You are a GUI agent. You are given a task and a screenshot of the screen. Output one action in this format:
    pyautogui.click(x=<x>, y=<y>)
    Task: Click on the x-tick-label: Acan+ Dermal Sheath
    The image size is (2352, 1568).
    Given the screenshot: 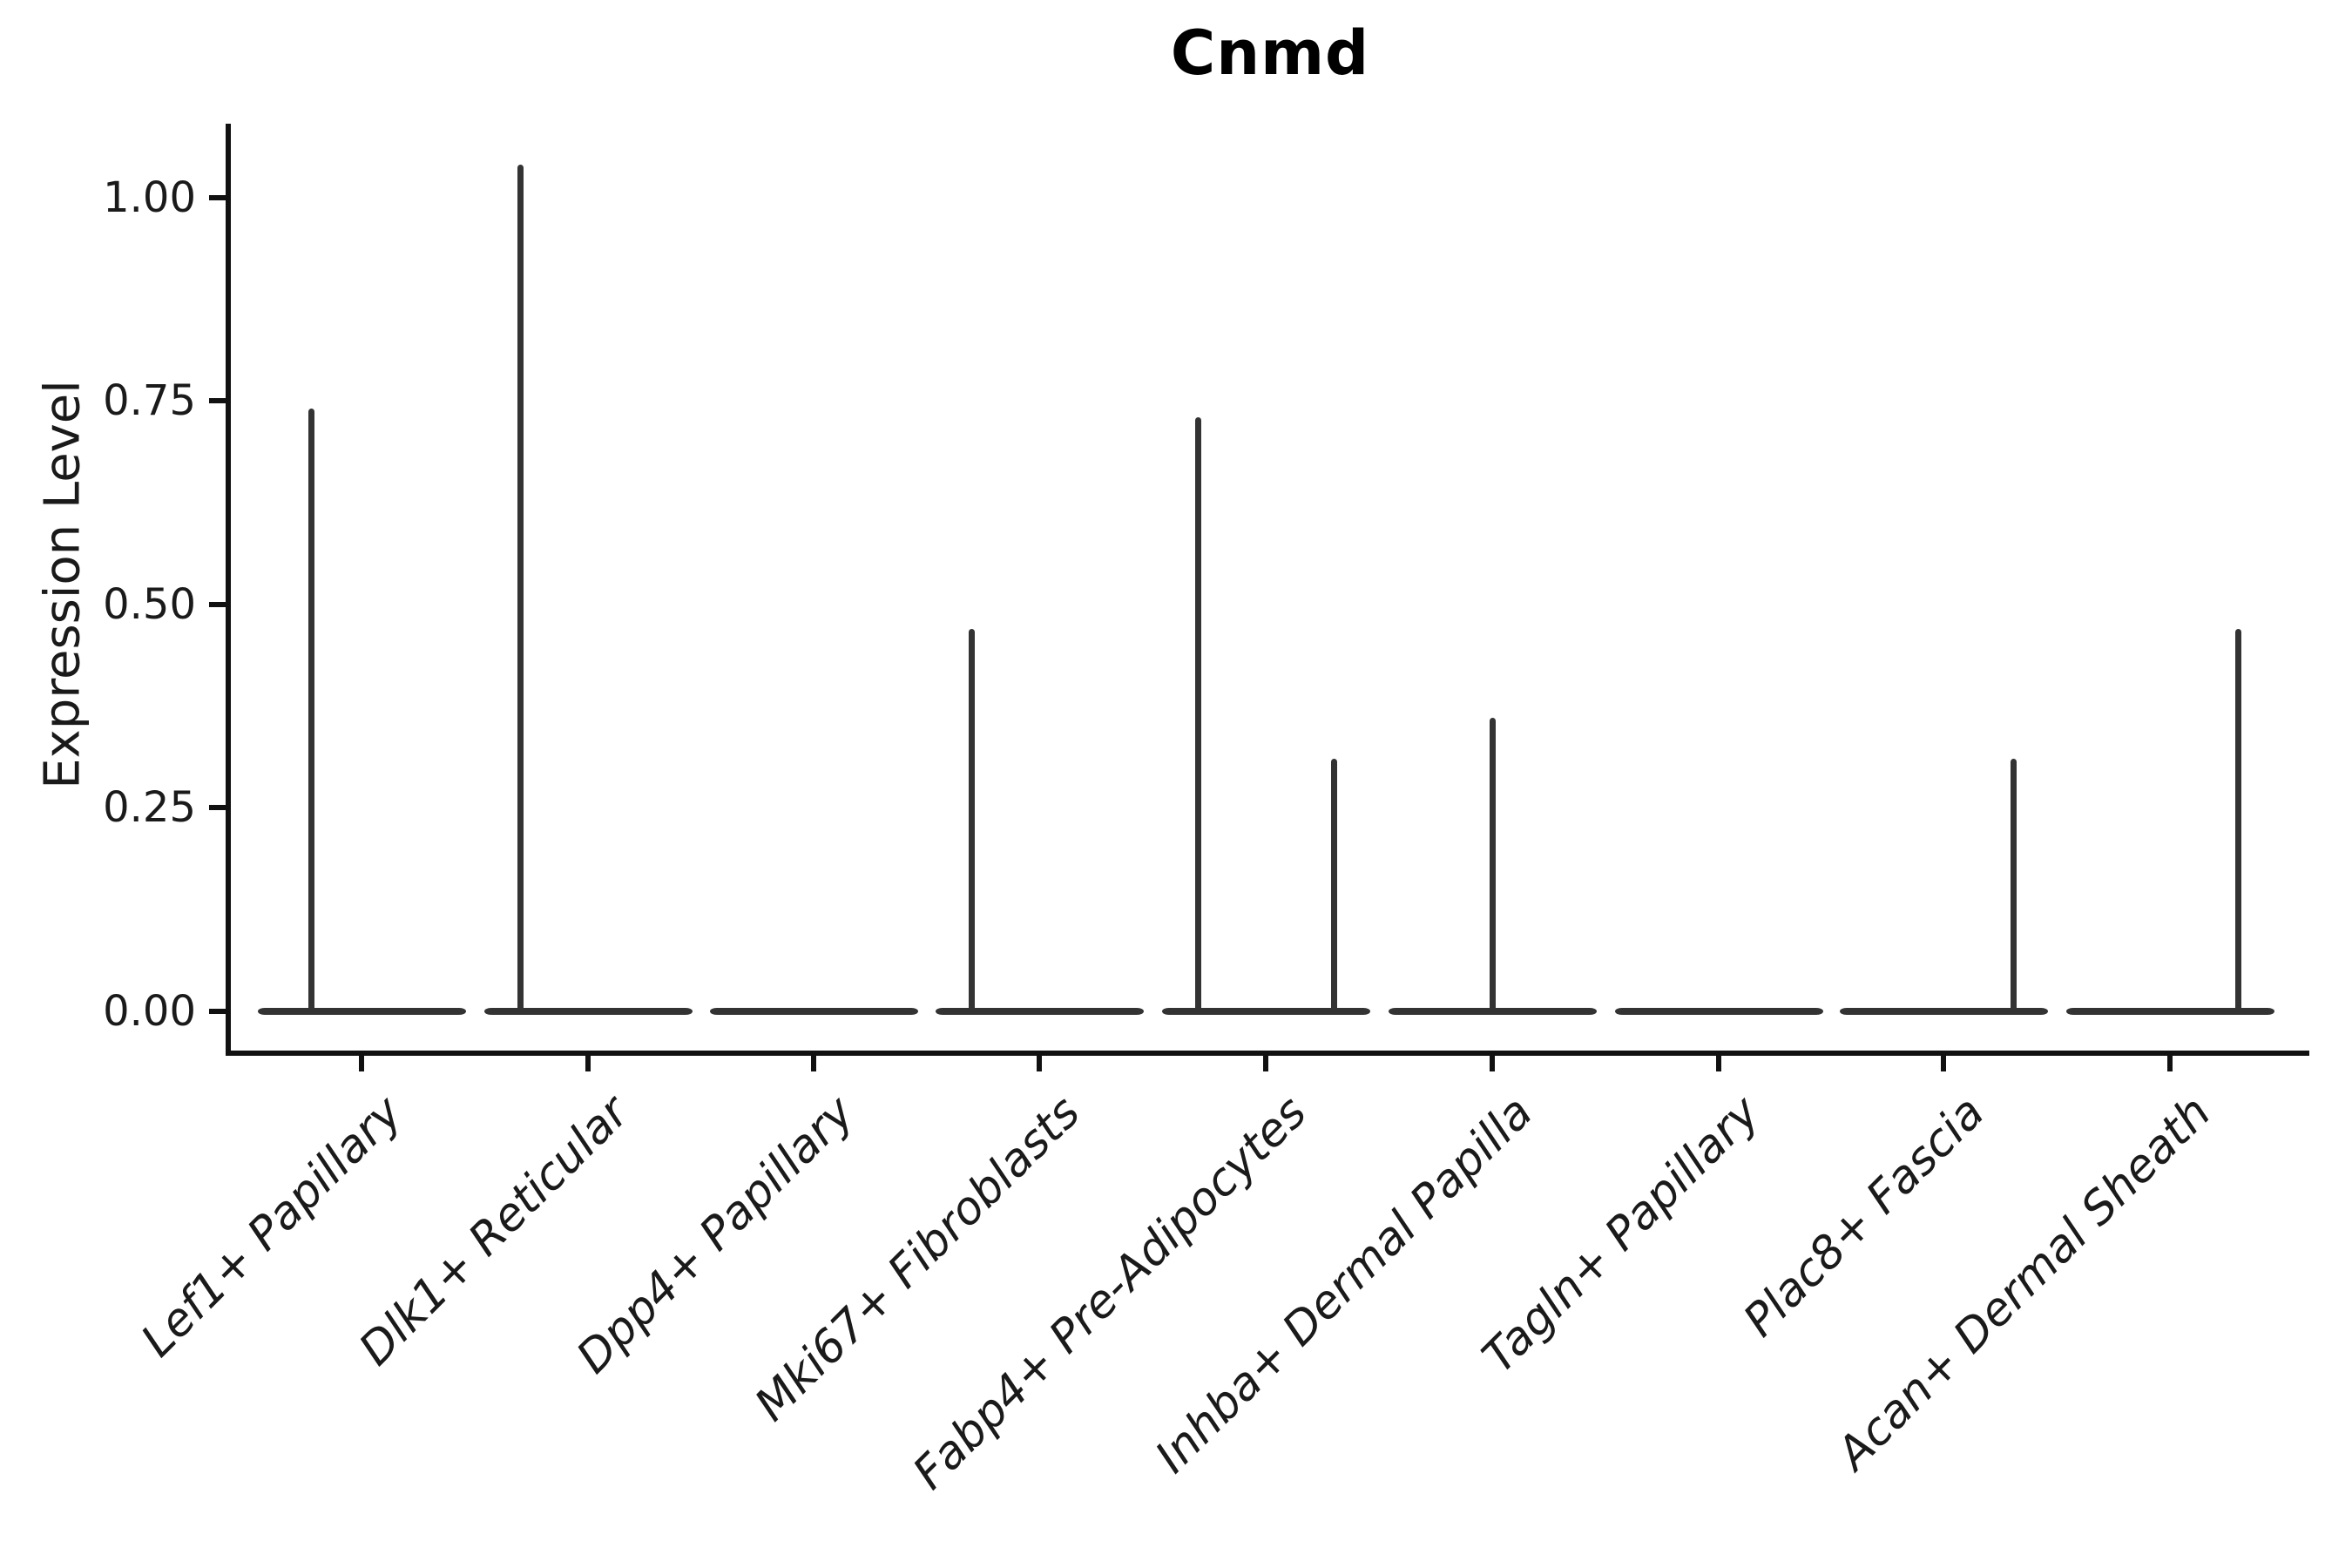 What is the action you would take?
    pyautogui.click(x=2024, y=1283)
    